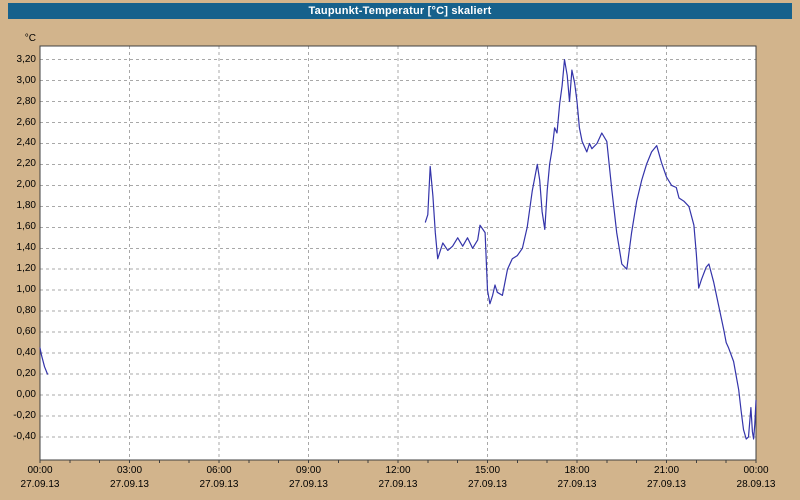 The image size is (800, 500). I want to click on y-axis-tick-label: 1,40, so click(26, 248).